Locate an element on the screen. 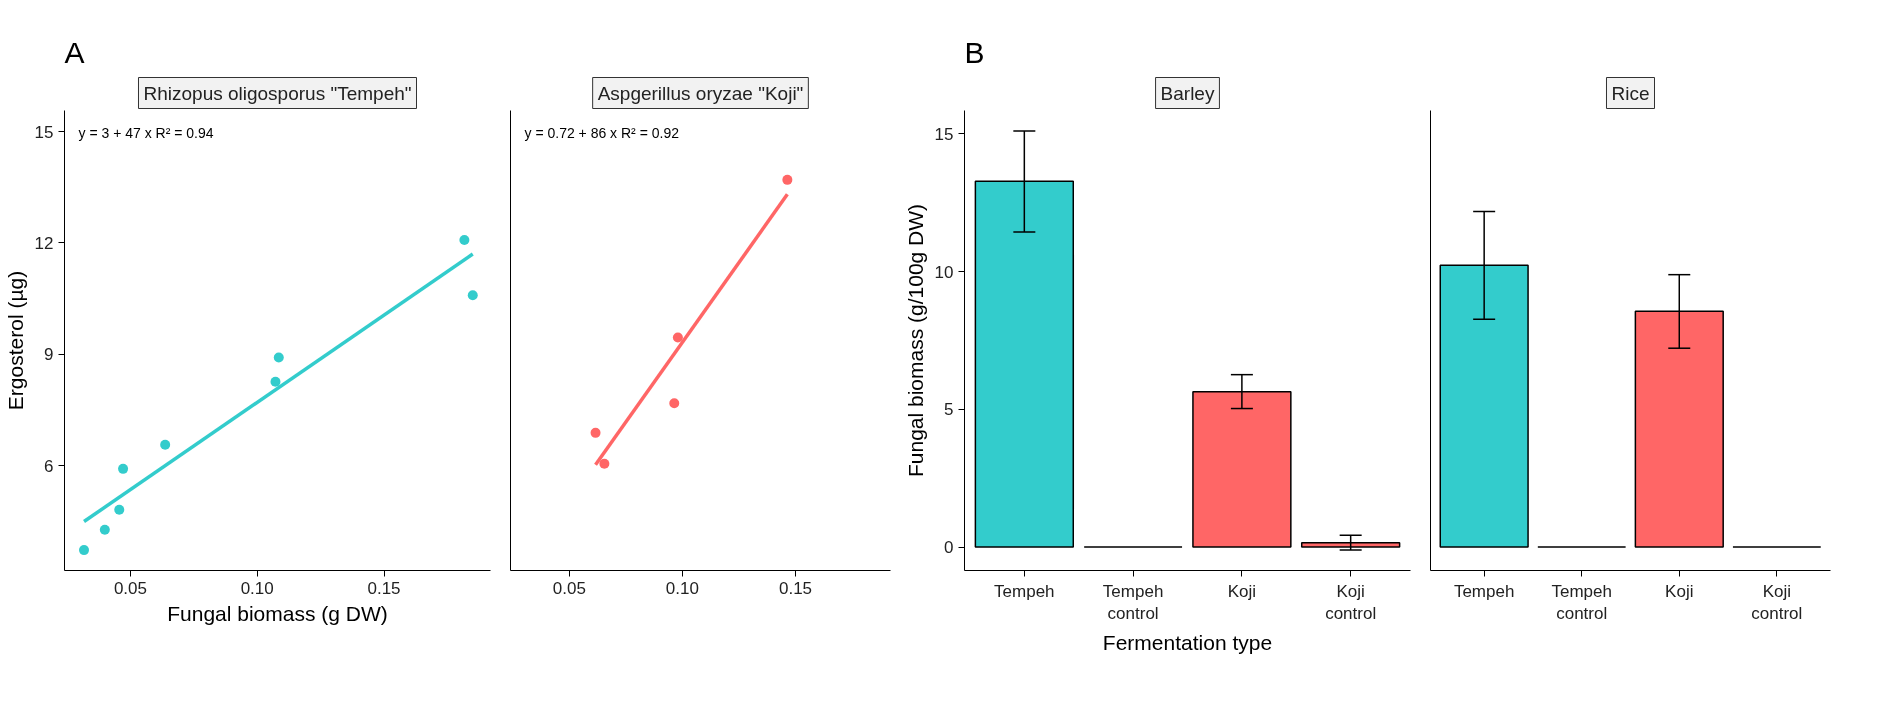 Image resolution: width=1887 pixels, height=725 pixels. x-axis-title: Fungal biomass (g DW) is located at coordinates (277, 613).